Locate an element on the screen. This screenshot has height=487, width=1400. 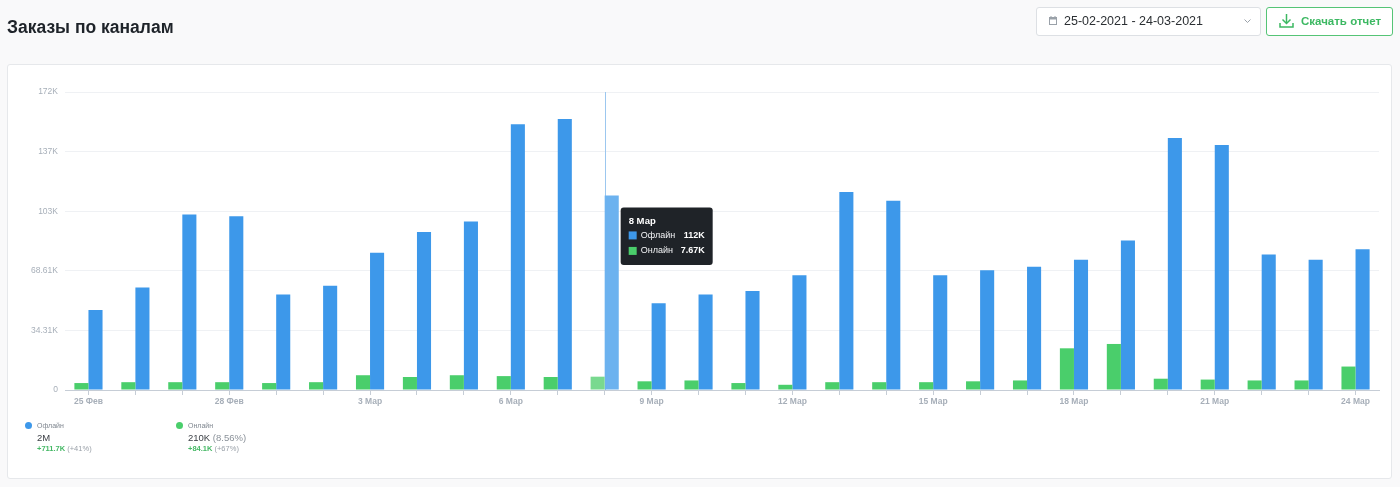
x-tick-label: 24 Мар is located at coordinates (1355, 401).